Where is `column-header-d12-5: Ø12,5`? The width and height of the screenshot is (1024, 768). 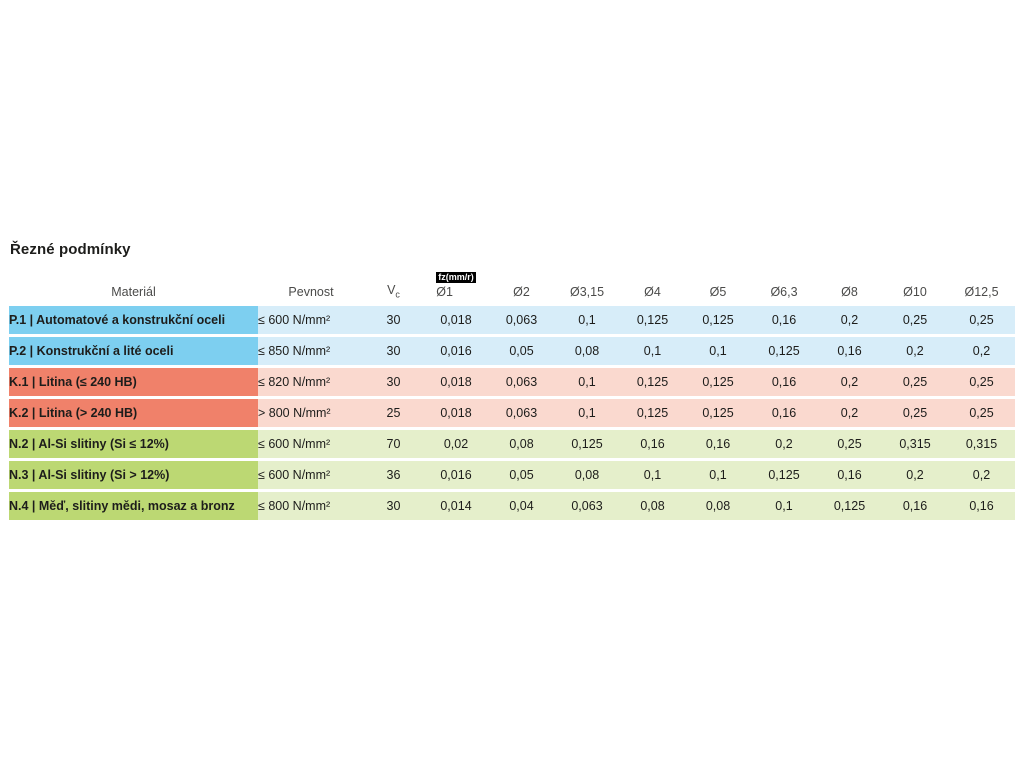 column-header-d12-5: Ø12,5 is located at coordinates (981, 292).